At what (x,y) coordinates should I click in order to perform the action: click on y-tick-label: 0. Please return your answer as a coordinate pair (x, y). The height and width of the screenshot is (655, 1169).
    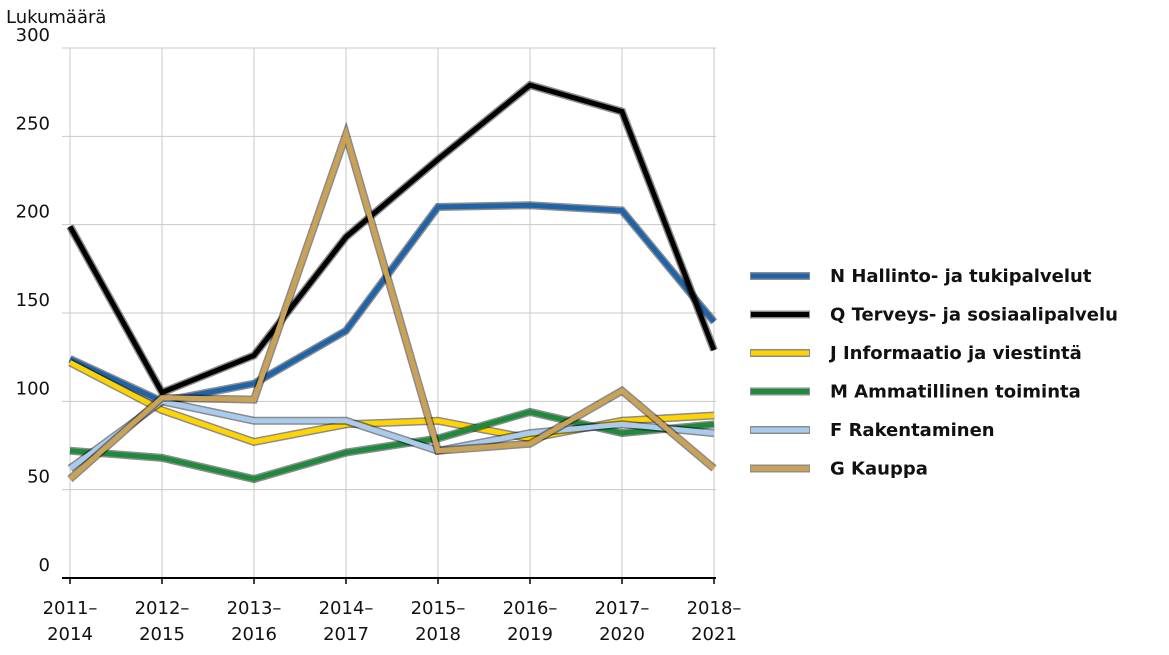
    Looking at the image, I should click on (44, 565).